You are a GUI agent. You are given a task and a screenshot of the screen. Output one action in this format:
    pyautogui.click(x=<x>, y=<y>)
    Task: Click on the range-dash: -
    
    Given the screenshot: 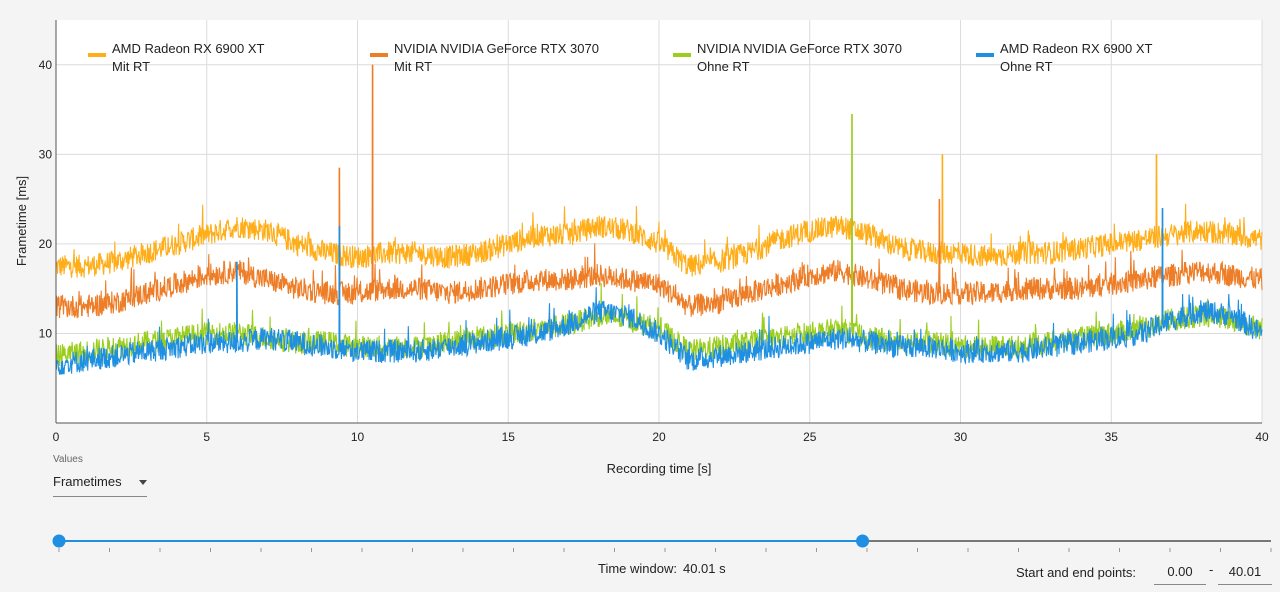 What is the action you would take?
    pyautogui.click(x=1211, y=569)
    